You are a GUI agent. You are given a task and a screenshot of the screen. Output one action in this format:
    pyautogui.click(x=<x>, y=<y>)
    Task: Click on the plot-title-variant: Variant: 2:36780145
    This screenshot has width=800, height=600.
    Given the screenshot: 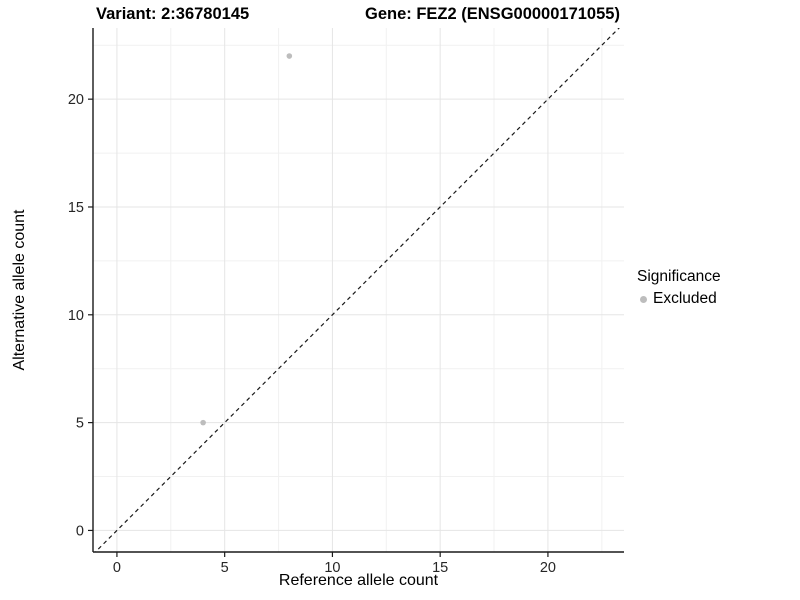 What is the action you would take?
    pyautogui.click(x=173, y=14)
    